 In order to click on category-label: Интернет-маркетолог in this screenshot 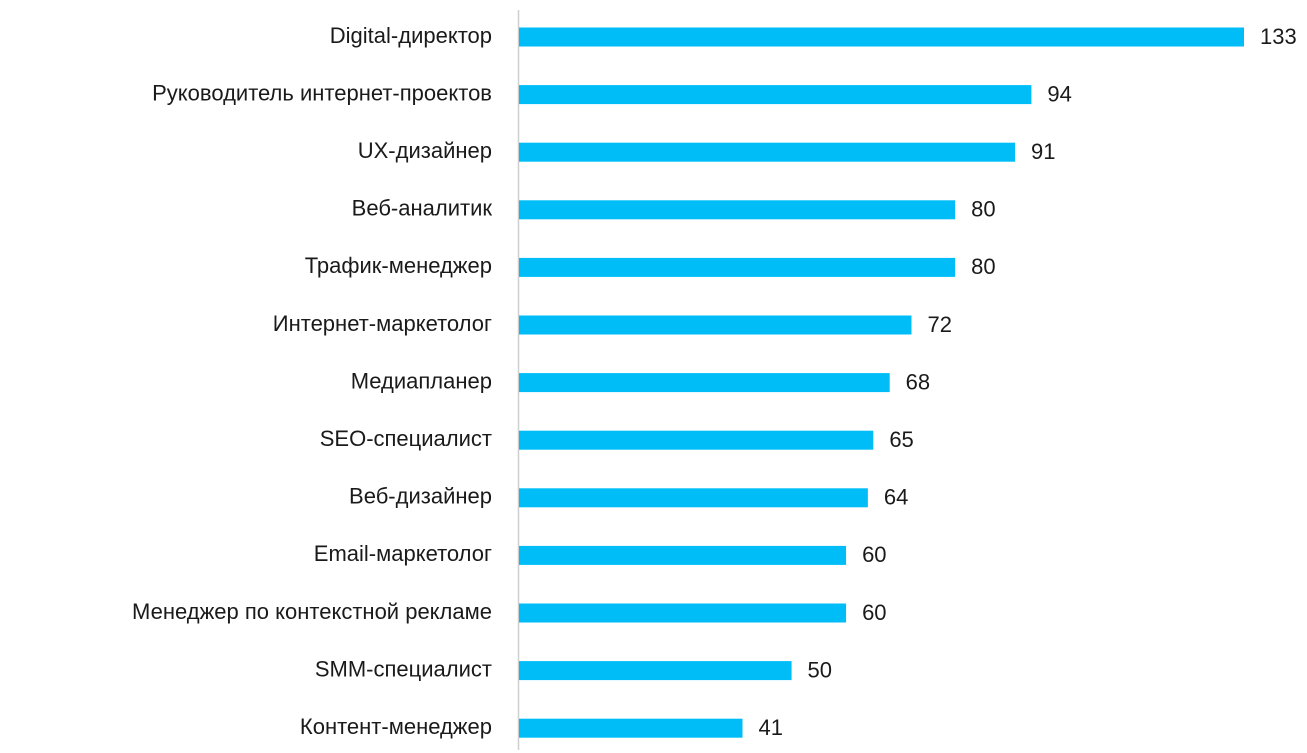, I will do `click(382, 323)`.